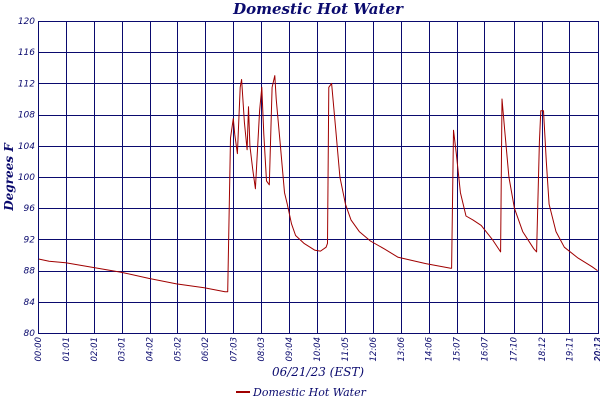  I want to click on y-tick-label: 100, so click(26, 178).